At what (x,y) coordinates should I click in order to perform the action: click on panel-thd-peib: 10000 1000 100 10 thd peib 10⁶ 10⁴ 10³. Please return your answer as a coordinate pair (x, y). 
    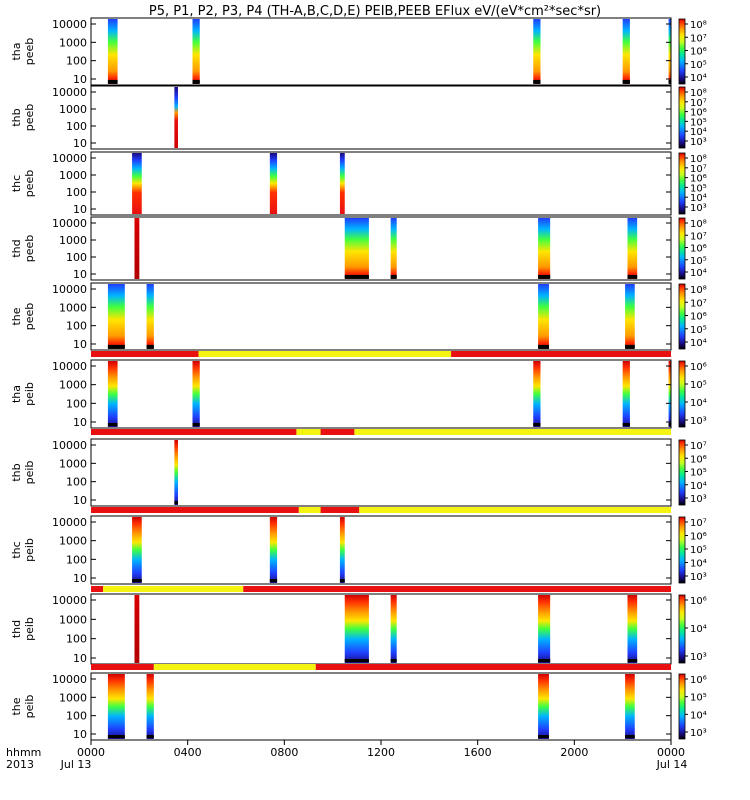
    Looking at the image, I should click on (358, 625).